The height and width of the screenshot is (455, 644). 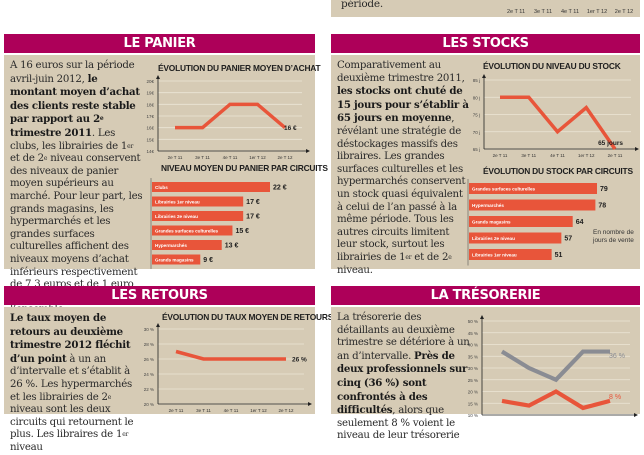 What do you see at coordinates (615, 397) in the screenshot?
I see `end-label: 8 %` at bounding box center [615, 397].